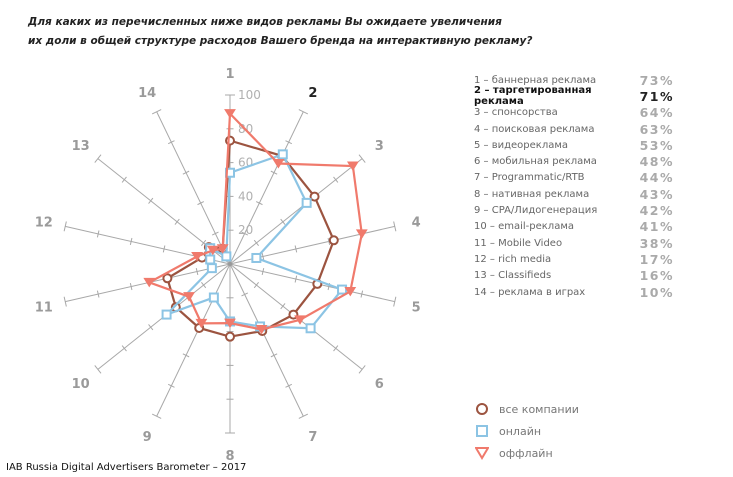 The width and height of the screenshot is (733, 477). I want to click on legend-row: 2 – таргетированная реклама 71%, so click(574, 96).